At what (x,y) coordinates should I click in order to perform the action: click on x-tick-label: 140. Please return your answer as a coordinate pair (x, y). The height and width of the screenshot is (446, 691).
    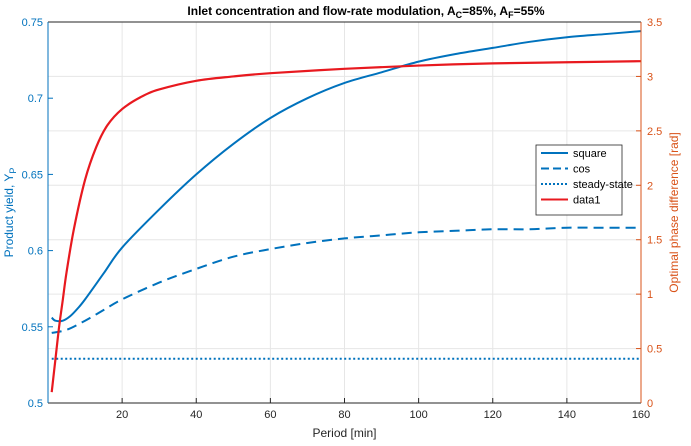
    Looking at the image, I should click on (567, 415).